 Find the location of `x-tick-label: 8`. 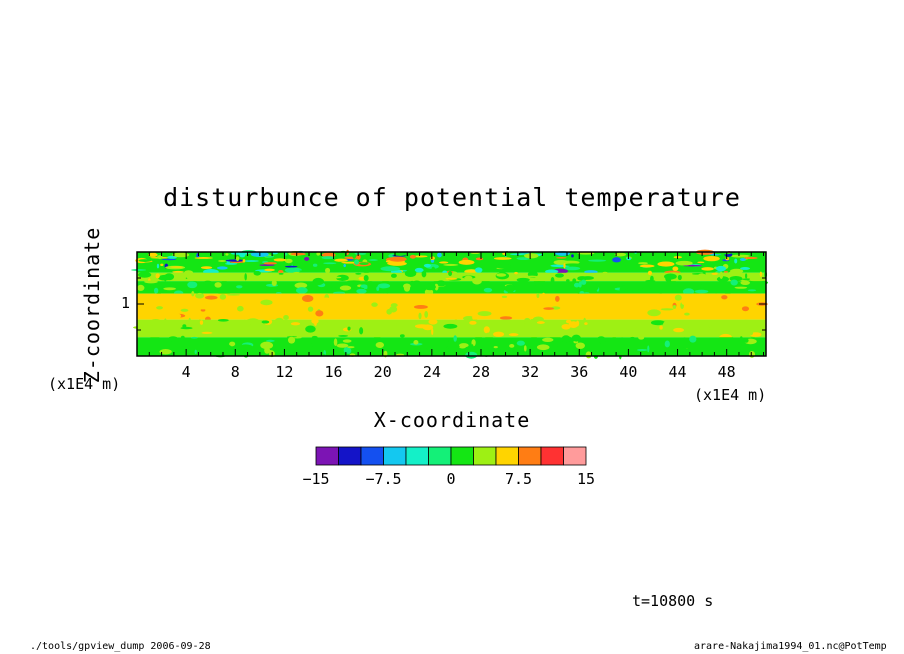

x-tick-label: 8 is located at coordinates (235, 372).